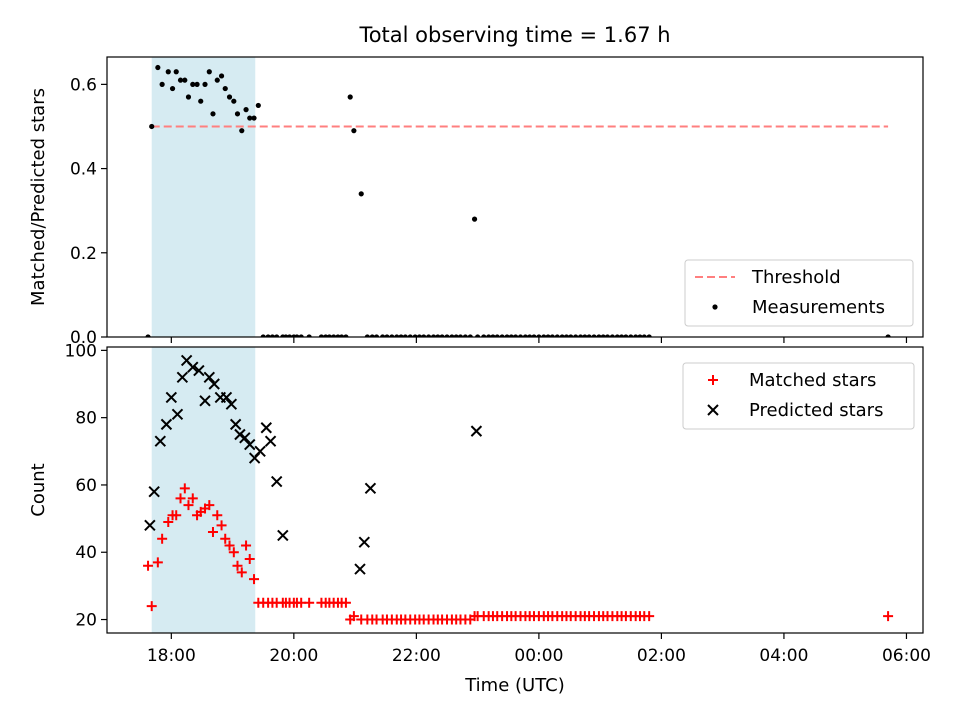 The height and width of the screenshot is (720, 960). Describe the element at coordinates (661, 656) in the screenshot. I see `x-tick-label: 02:00` at that location.